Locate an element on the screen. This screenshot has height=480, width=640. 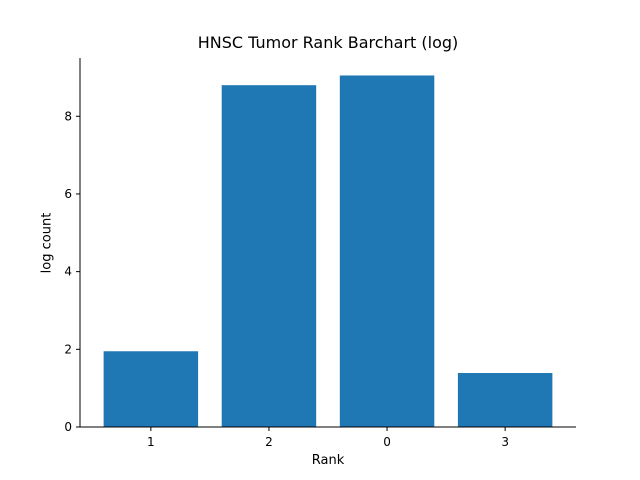
y-tick-label-8: 8 is located at coordinates (68, 116).